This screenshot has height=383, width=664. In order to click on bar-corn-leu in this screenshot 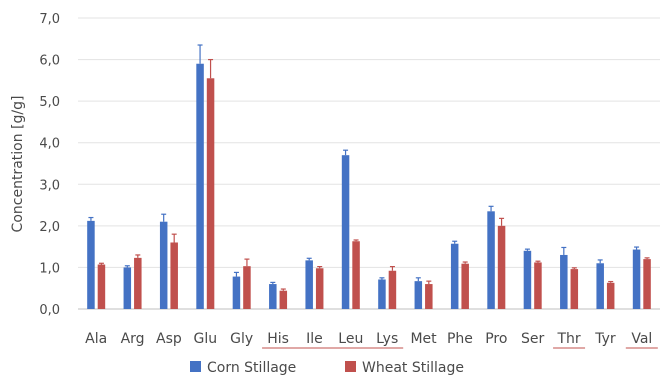, I will do `click(345, 232)`.